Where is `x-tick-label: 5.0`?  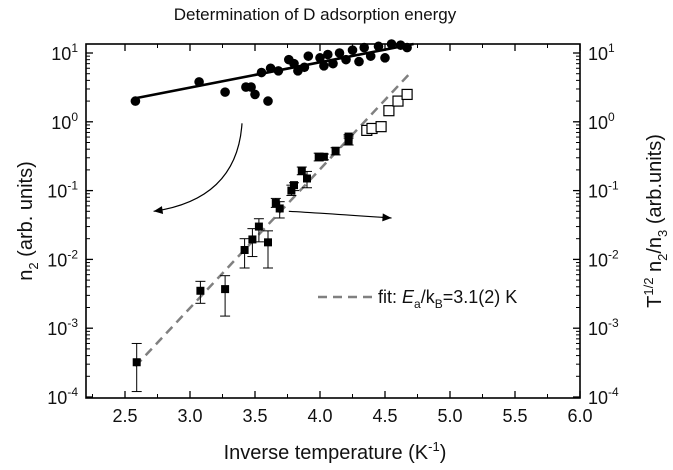 x-tick-label: 5.0 is located at coordinates (449, 416).